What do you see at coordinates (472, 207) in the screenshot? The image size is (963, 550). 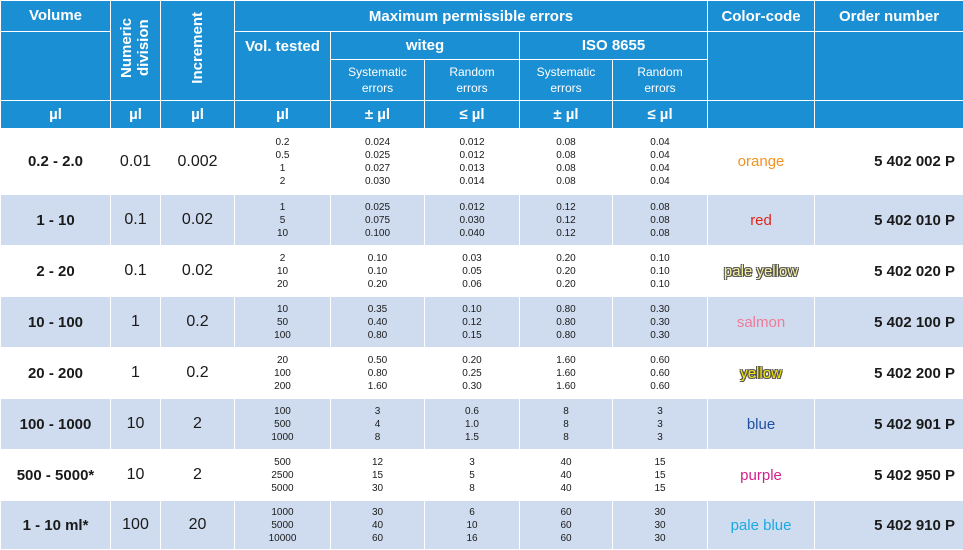 I see `witeg-random-cell-value: 0.012` at bounding box center [472, 207].